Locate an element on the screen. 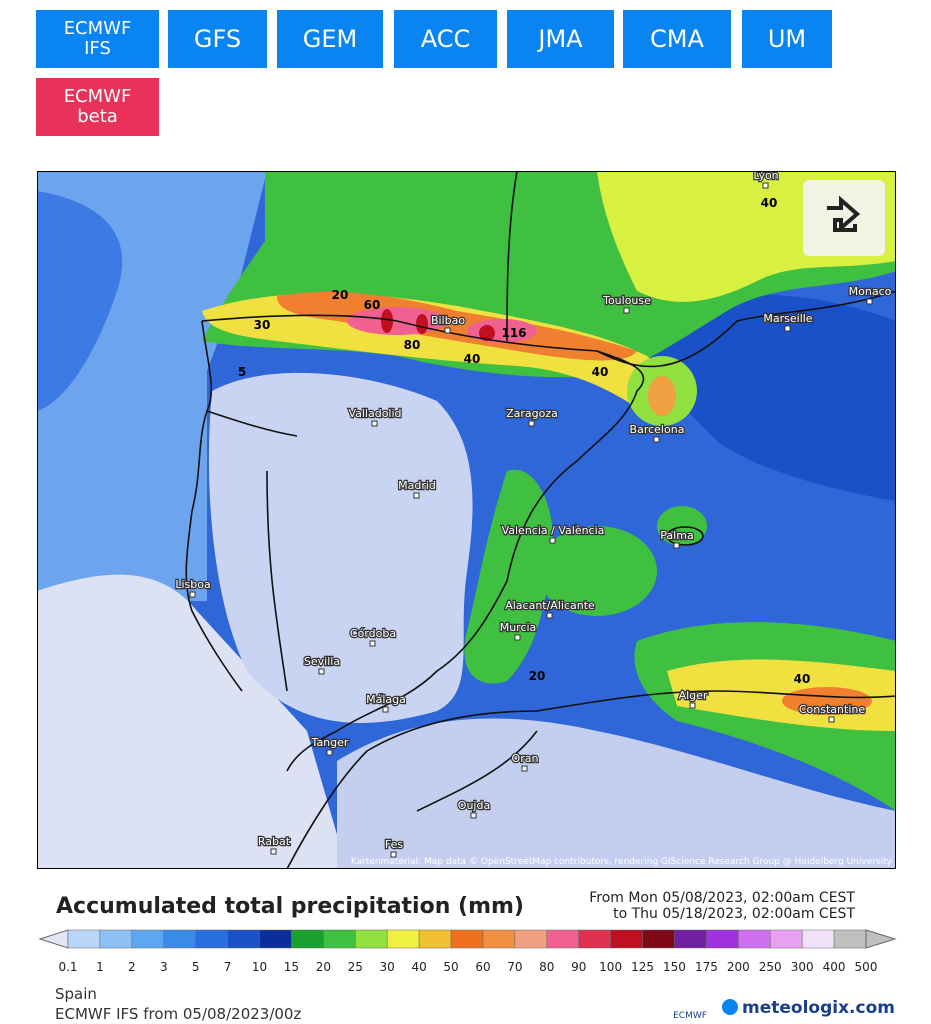 Image resolution: width=931 pixels, height=1024 pixels. colorbar-label: 0.1 is located at coordinates (67, 967).